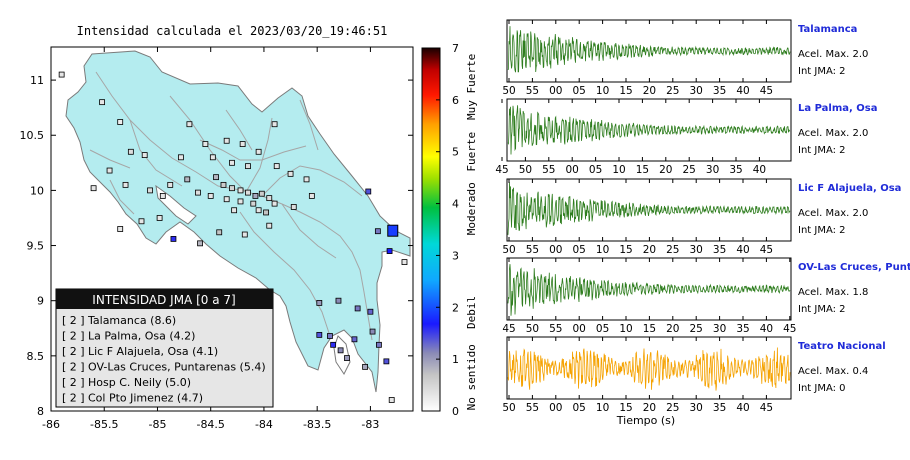 This screenshot has height=460, width=910. What do you see at coordinates (36, 246) in the screenshot?
I see `map-y-tick-label: 9.5` at bounding box center [36, 246].